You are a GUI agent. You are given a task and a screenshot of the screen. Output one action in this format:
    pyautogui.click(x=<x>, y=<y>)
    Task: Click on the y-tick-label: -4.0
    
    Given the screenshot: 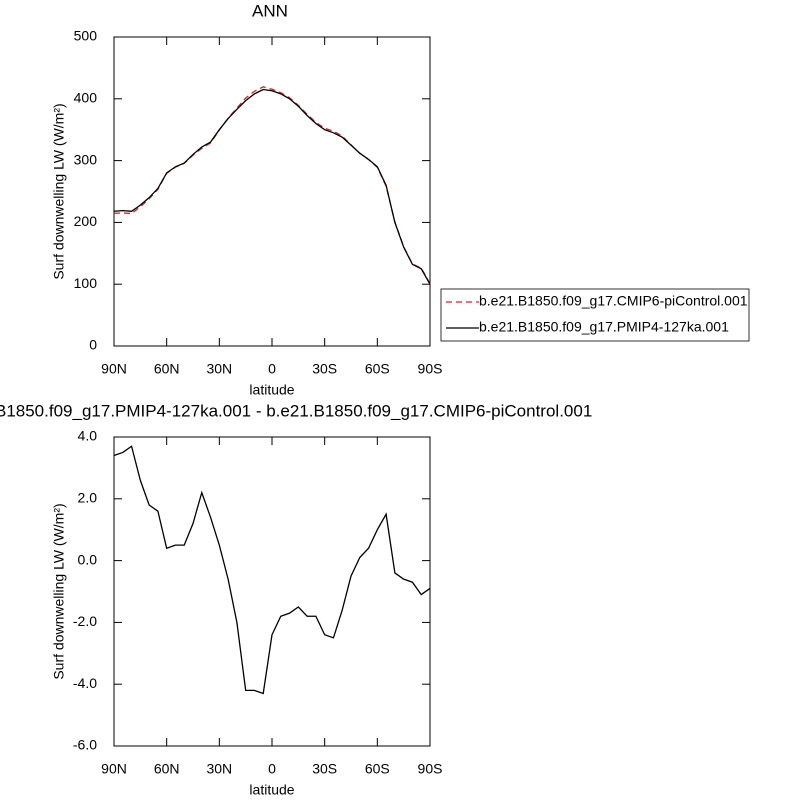 What is the action you would take?
    pyautogui.click(x=85, y=683)
    